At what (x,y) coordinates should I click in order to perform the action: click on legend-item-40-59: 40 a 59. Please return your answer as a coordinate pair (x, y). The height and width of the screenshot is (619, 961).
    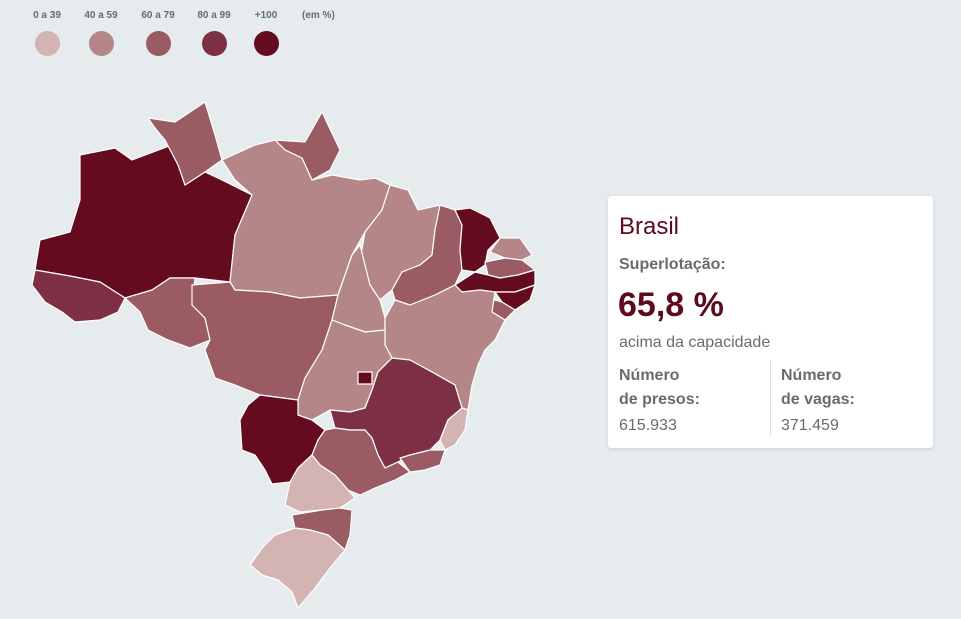
    Looking at the image, I should click on (101, 33).